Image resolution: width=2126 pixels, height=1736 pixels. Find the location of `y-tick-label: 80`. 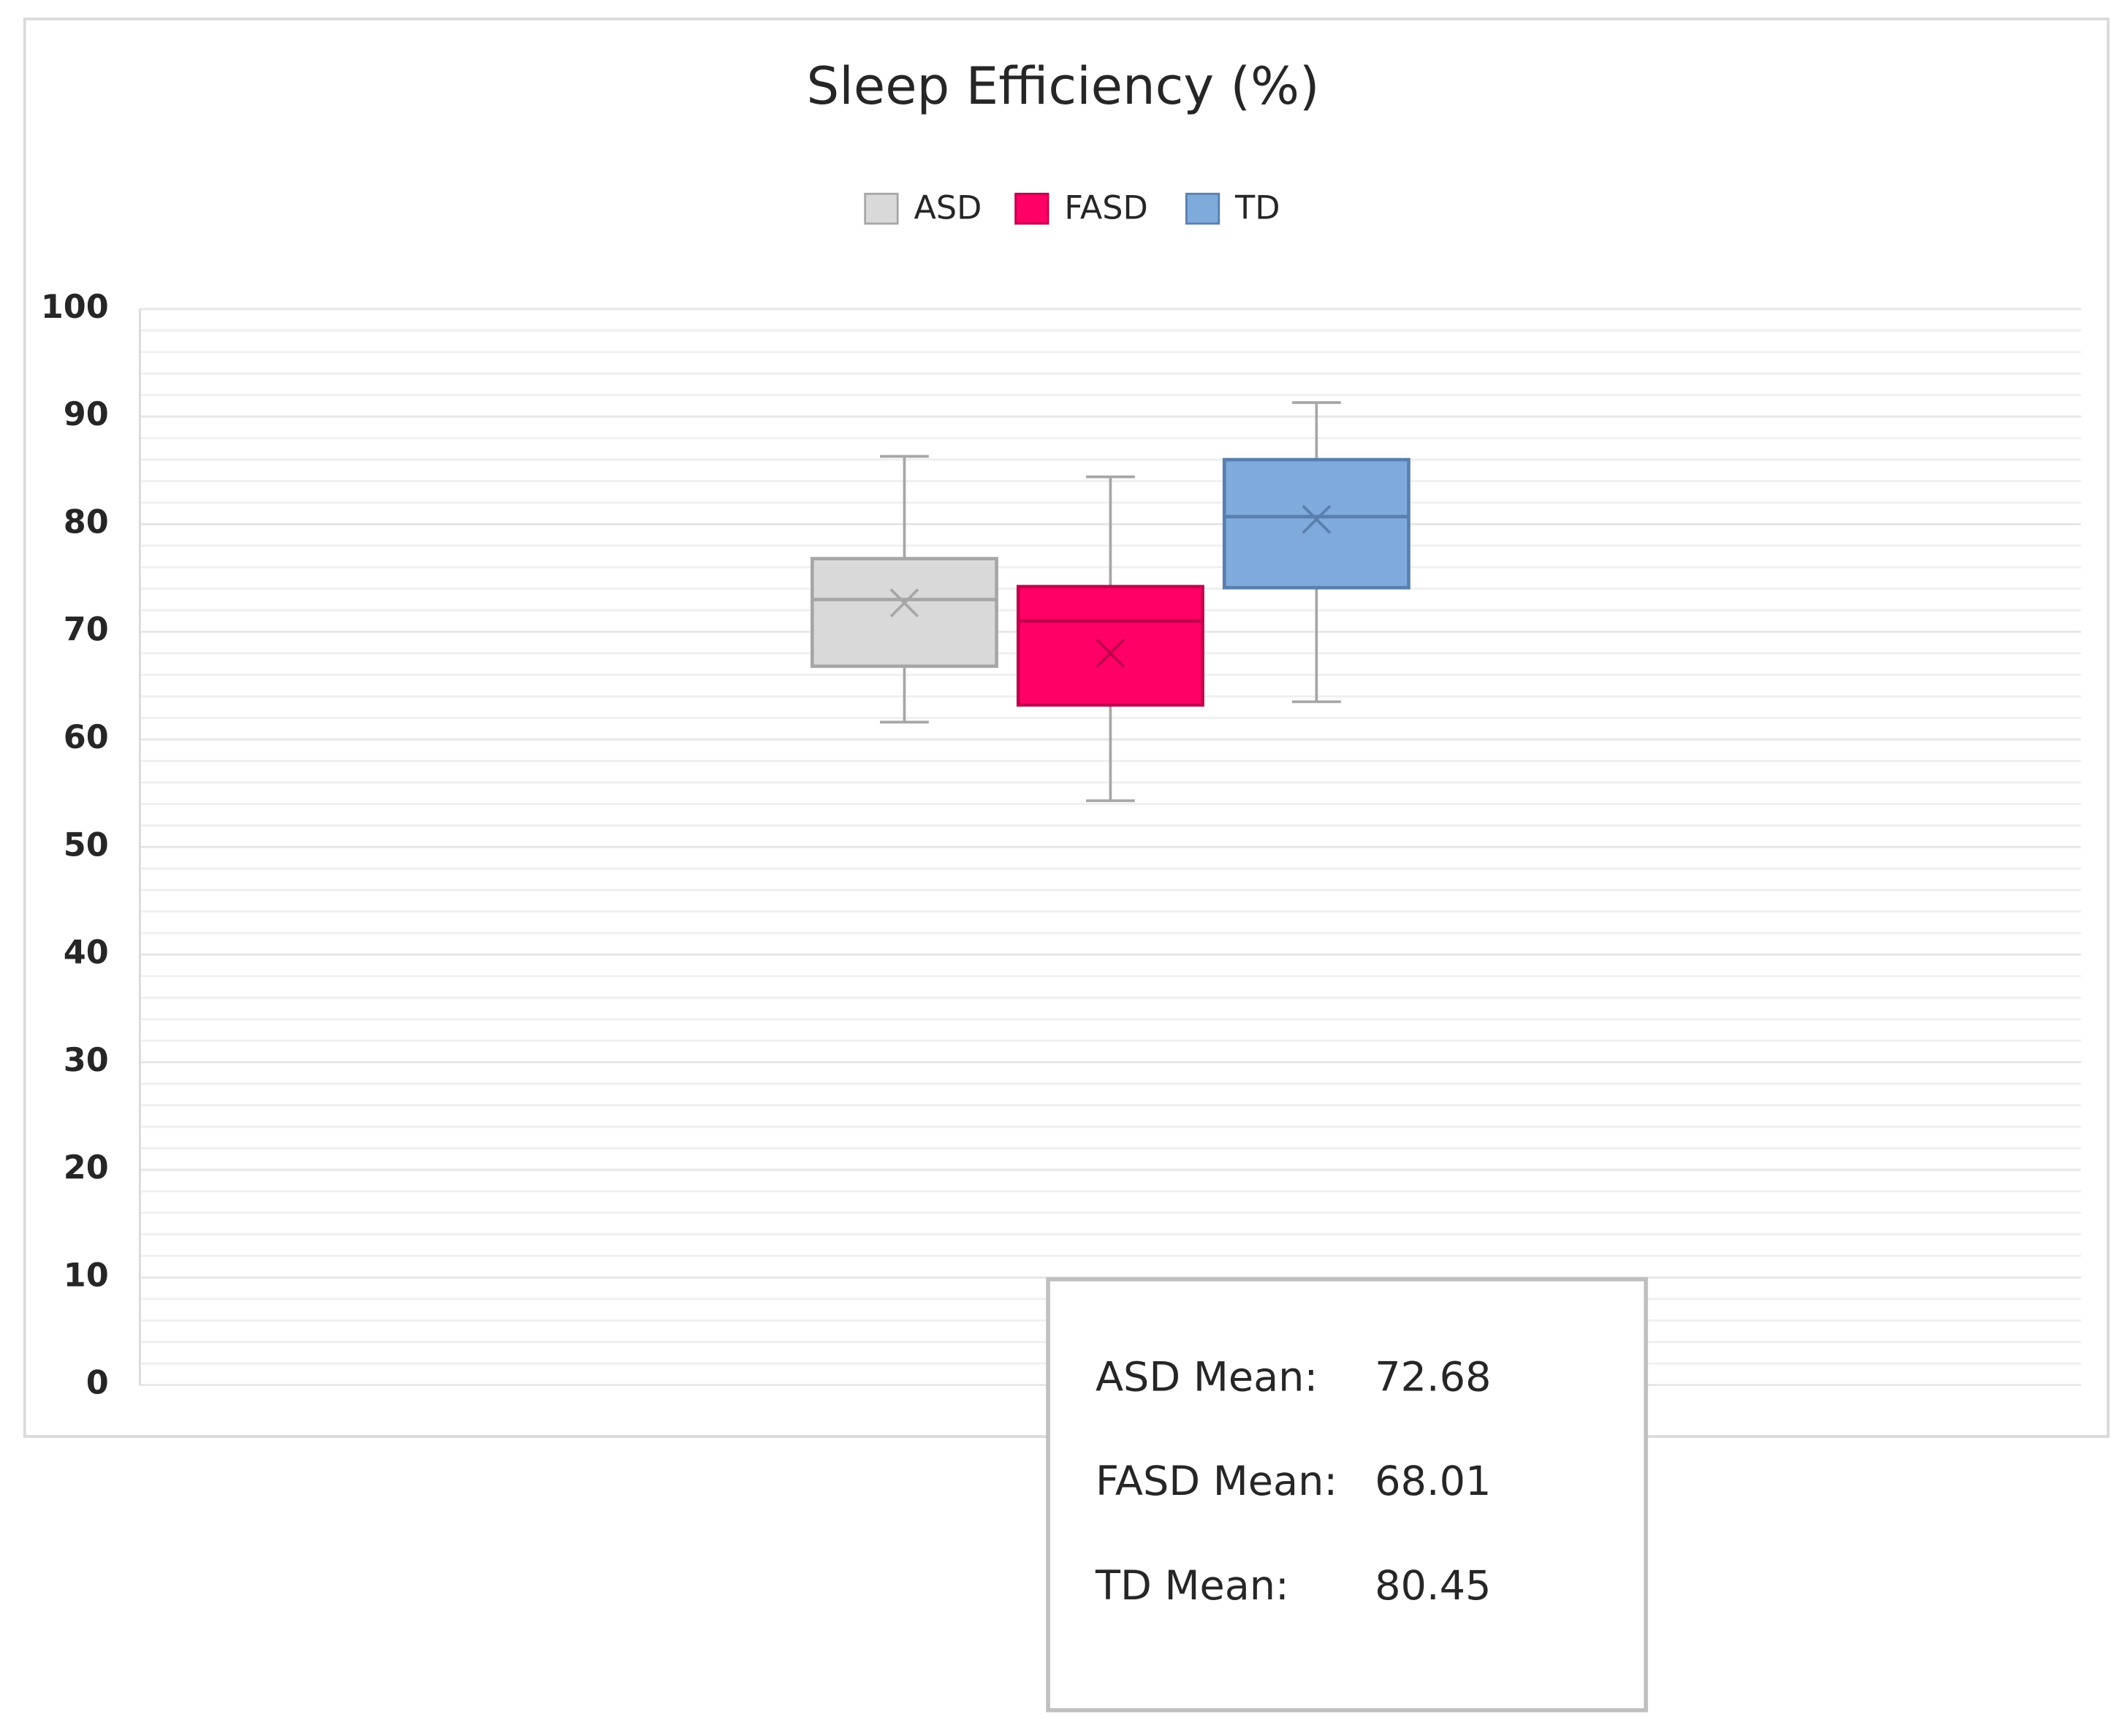

y-tick-label: 80 is located at coordinates (86, 522).